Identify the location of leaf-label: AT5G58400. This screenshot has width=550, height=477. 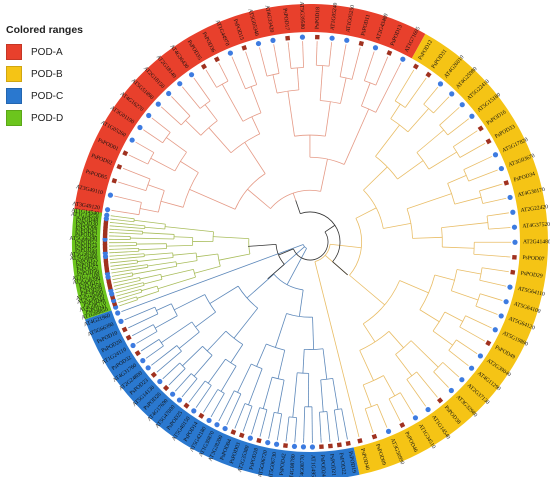
(84, 258).